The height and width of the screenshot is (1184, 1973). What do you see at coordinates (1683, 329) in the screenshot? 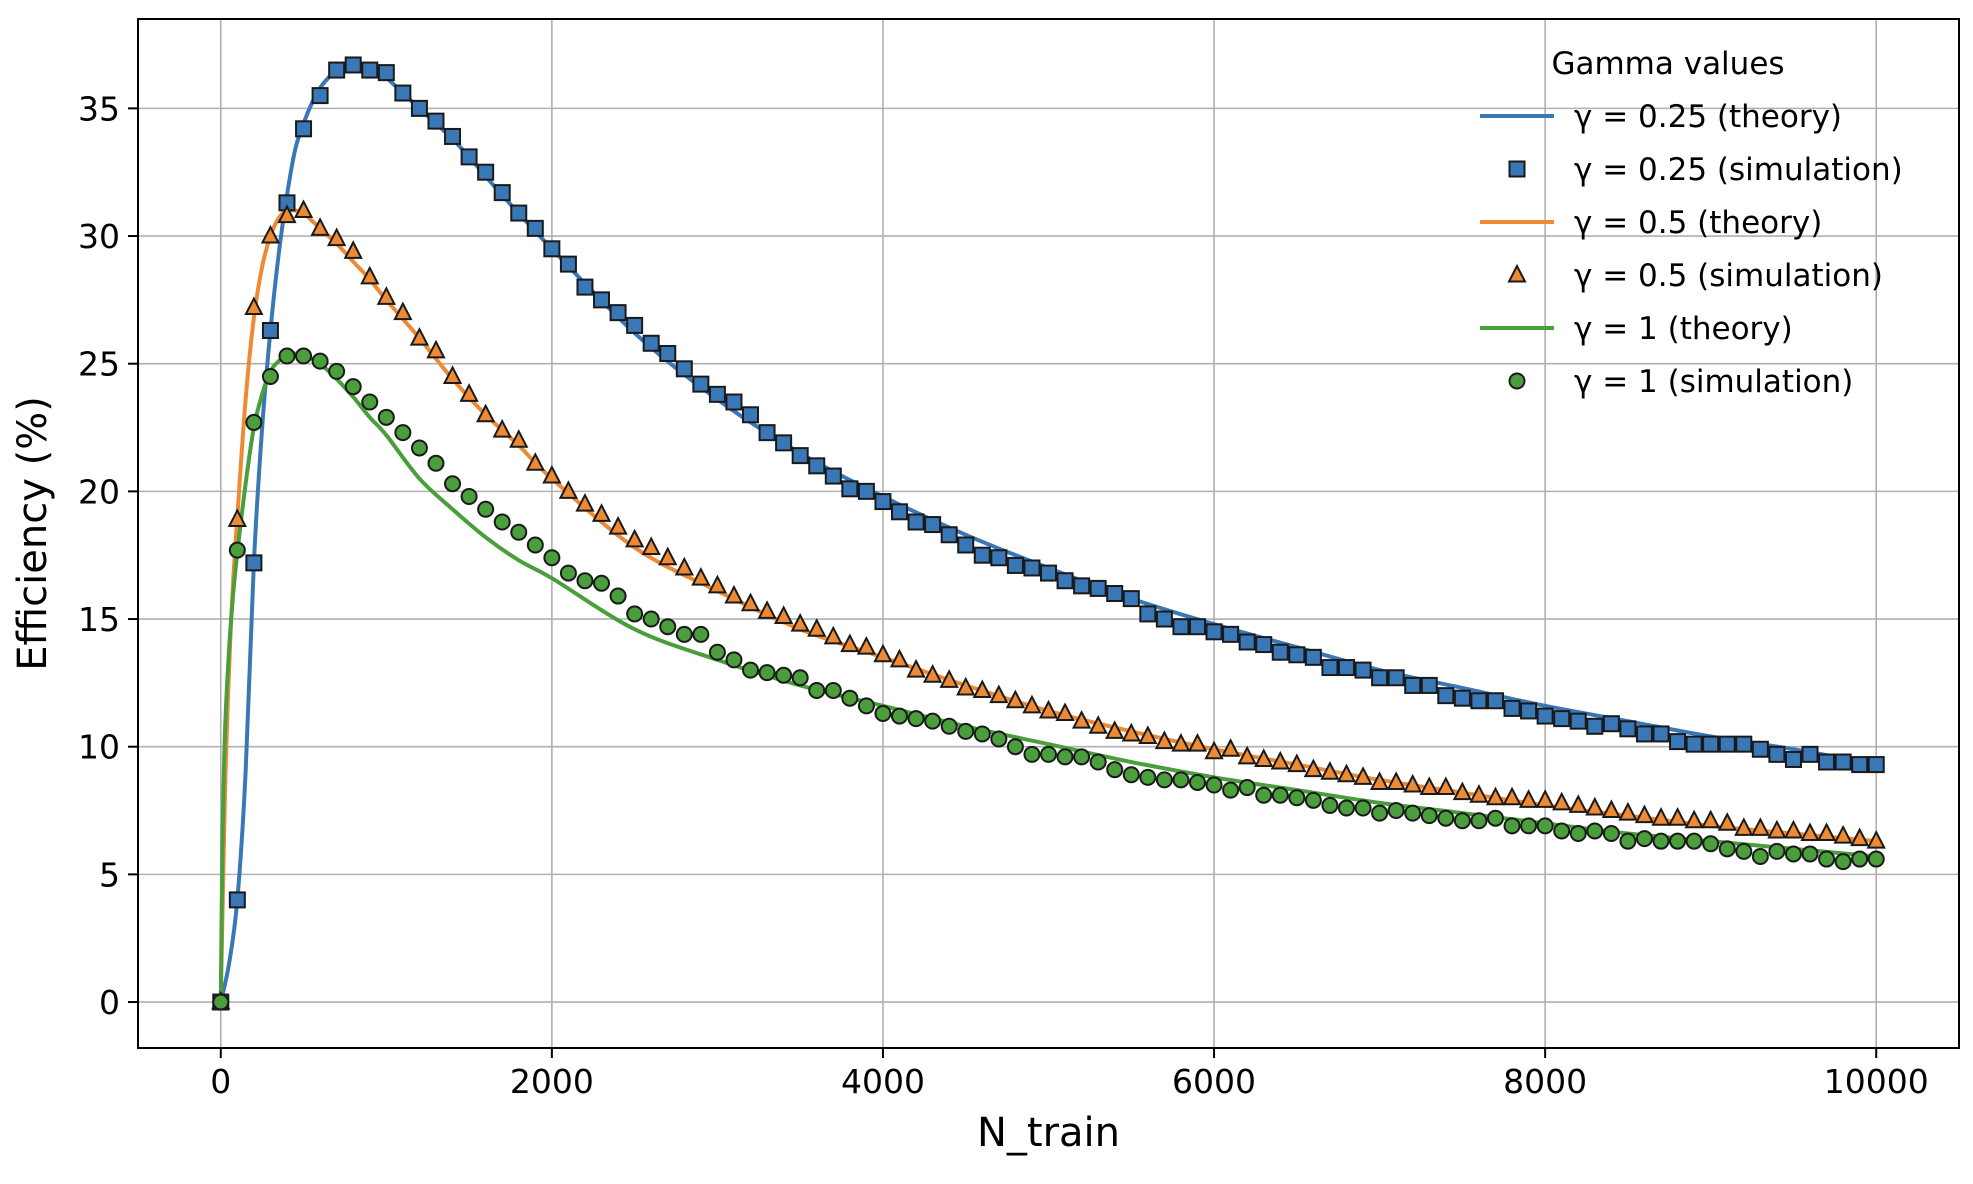
I see `legend-entry-label: γ = 1 (theory)` at bounding box center [1683, 329].